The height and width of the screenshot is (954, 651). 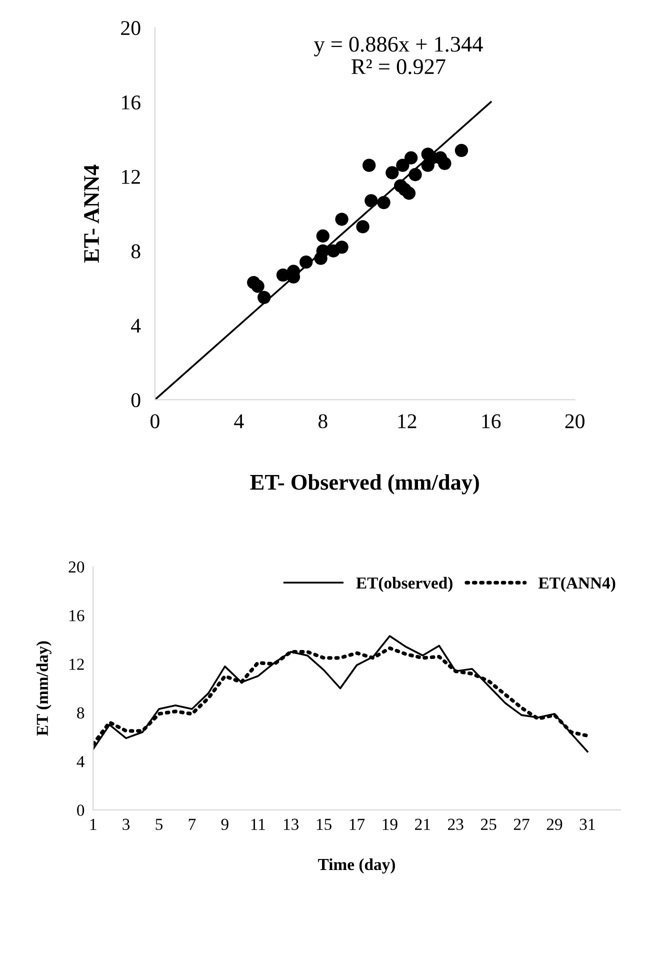 What do you see at coordinates (159, 824) in the screenshot?
I see `x-tick-label: 5` at bounding box center [159, 824].